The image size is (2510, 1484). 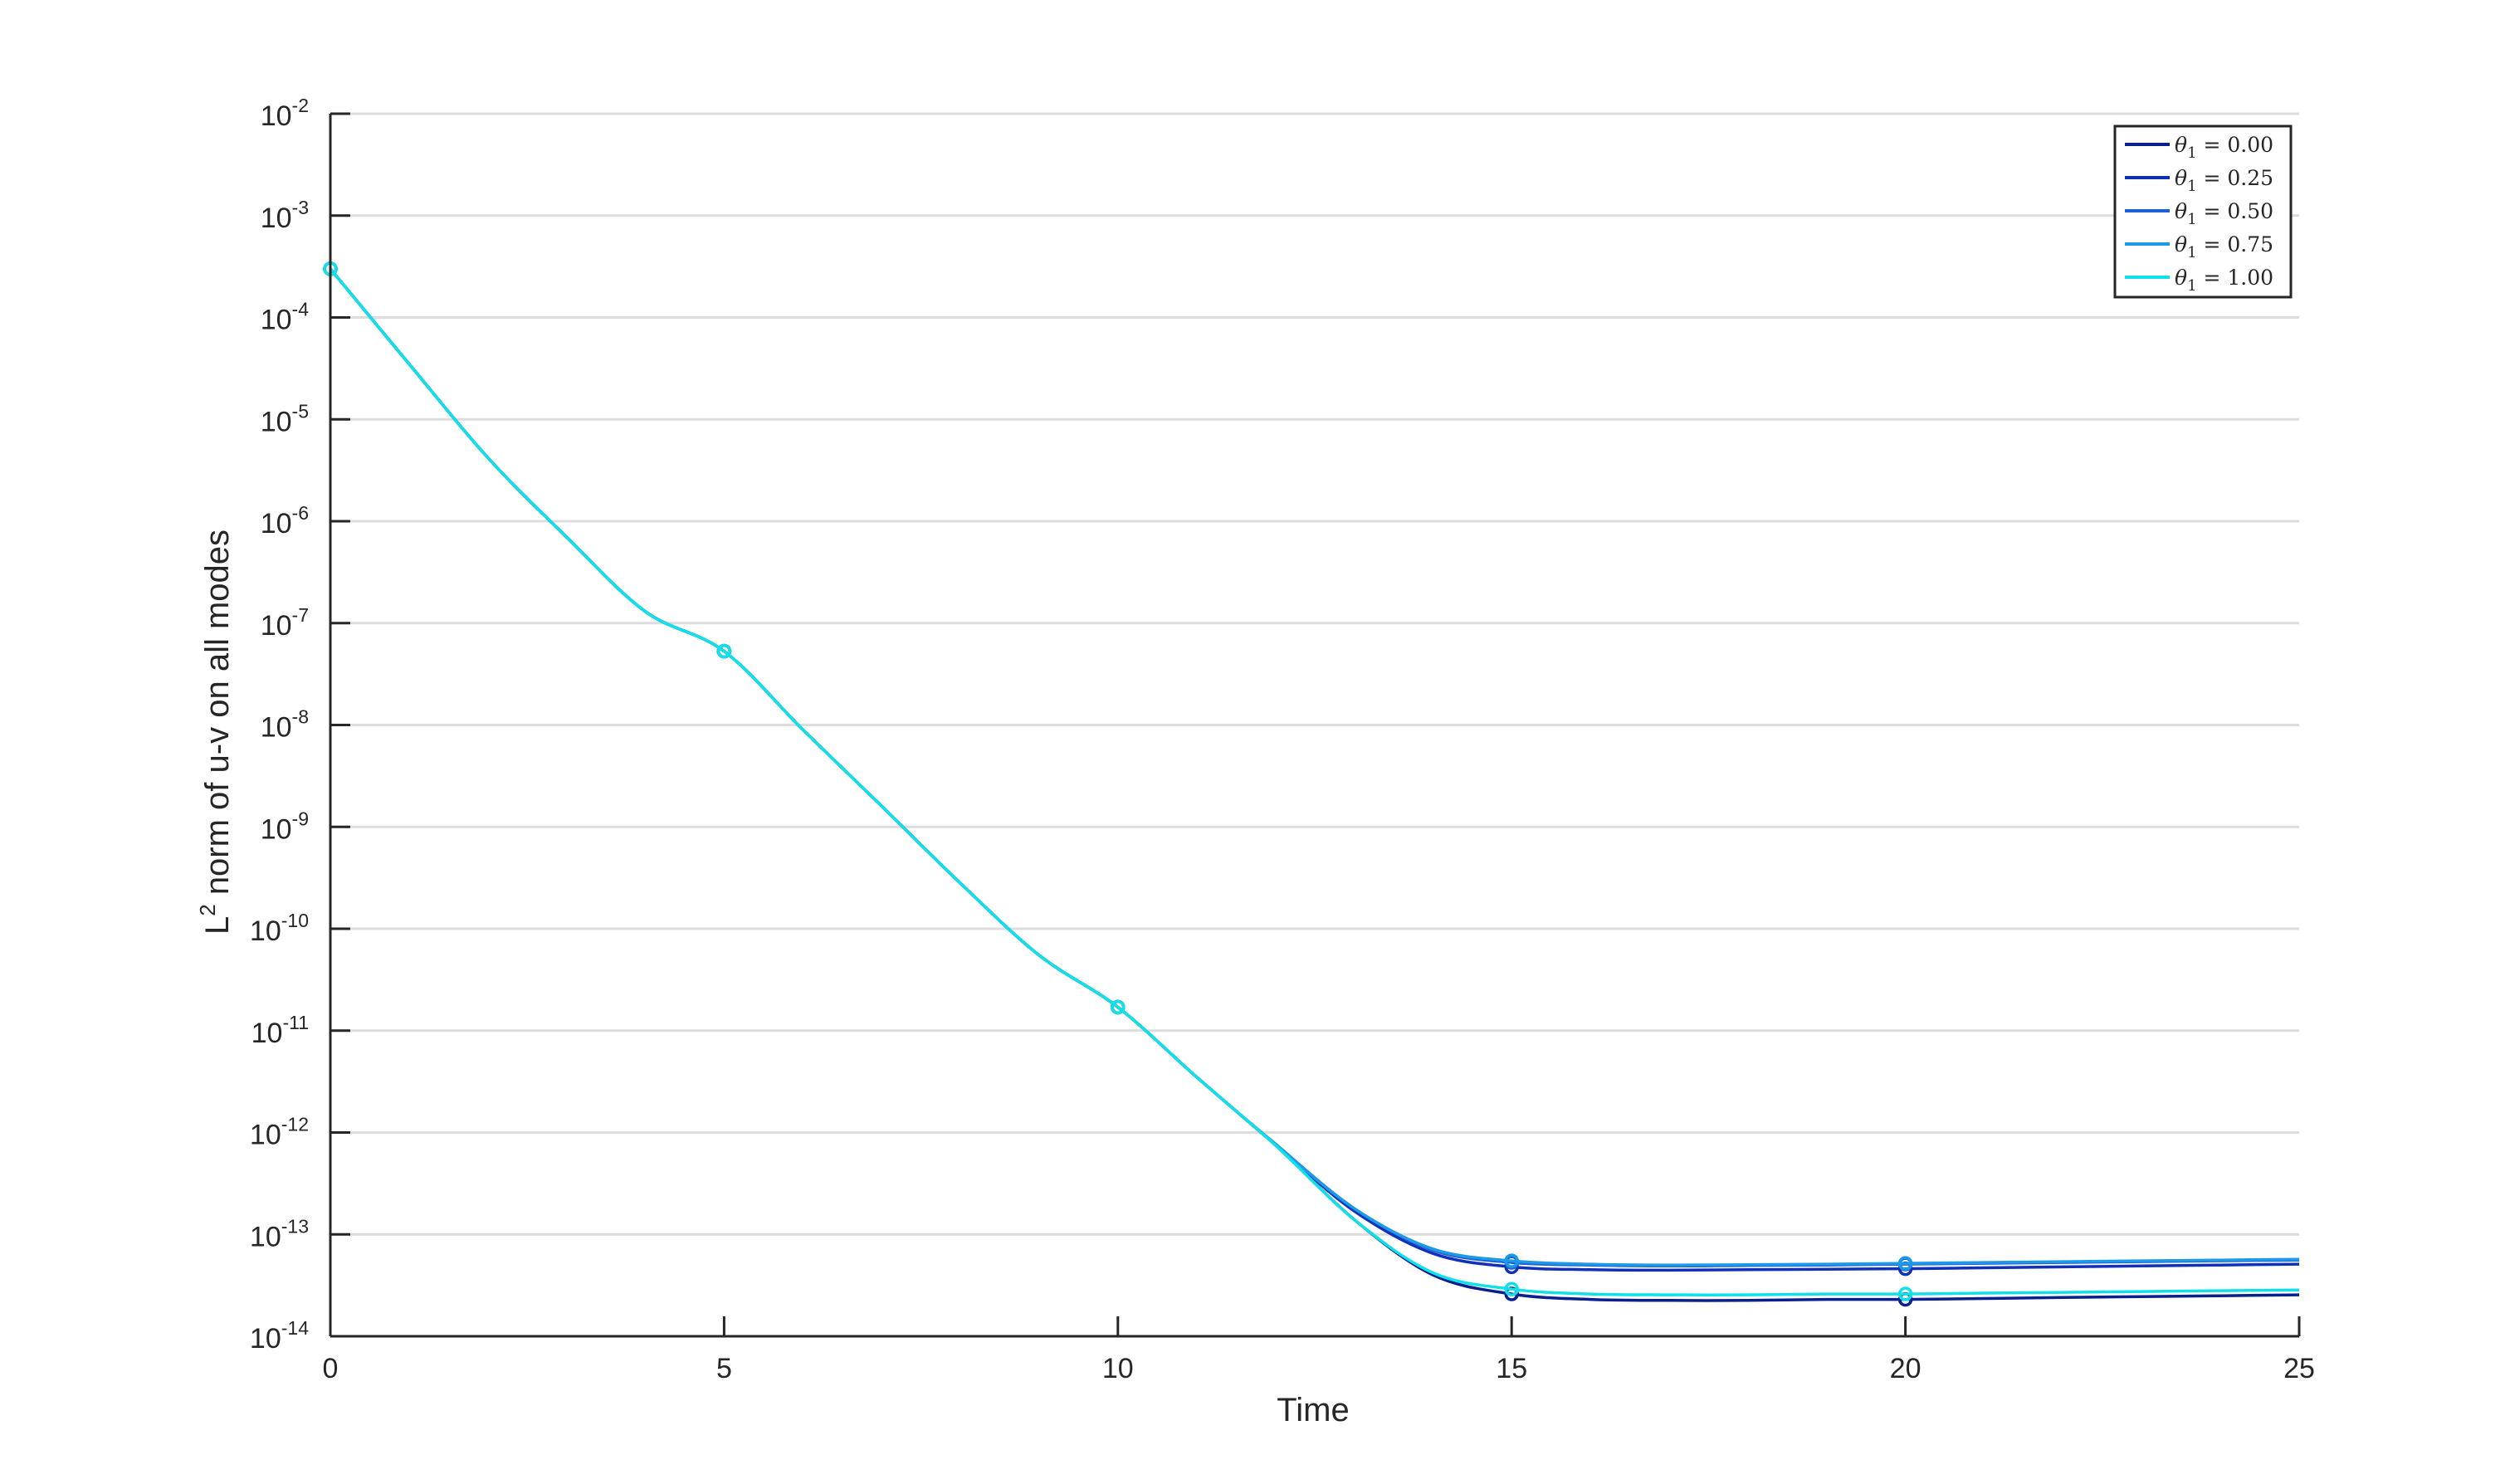 What do you see at coordinates (295, 1328) in the screenshot?
I see `y-tick-exponent: -14` at bounding box center [295, 1328].